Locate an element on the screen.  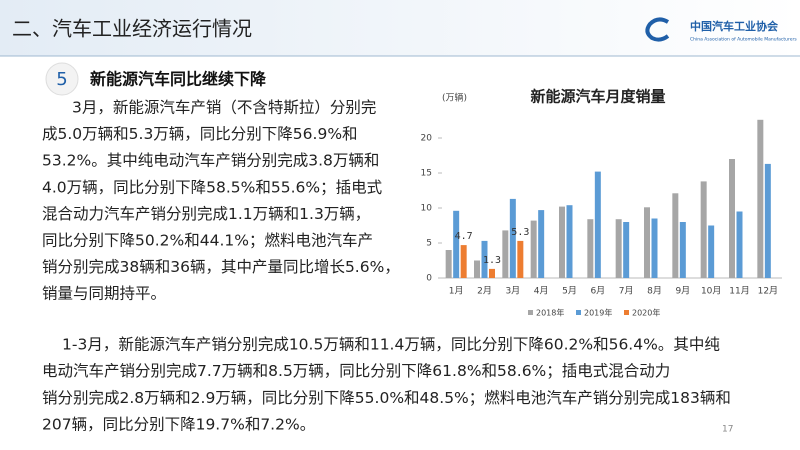
y-tick-label: 0 is located at coordinates (429, 279).